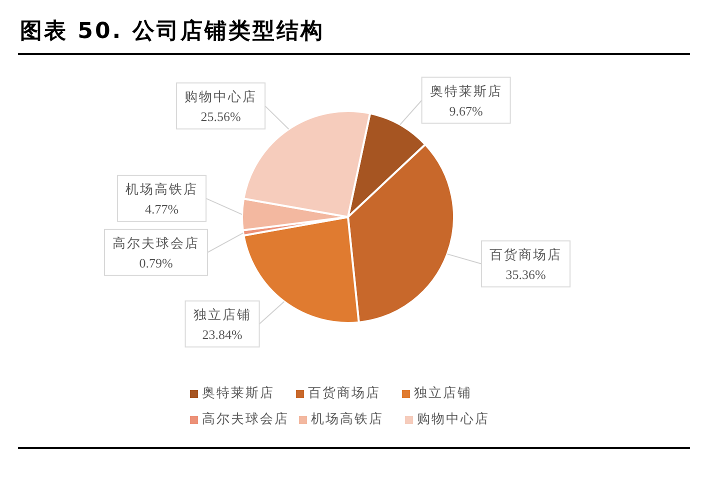  Describe the element at coordinates (156, 262) in the screenshot. I see `data-label: 0.79%` at that location.